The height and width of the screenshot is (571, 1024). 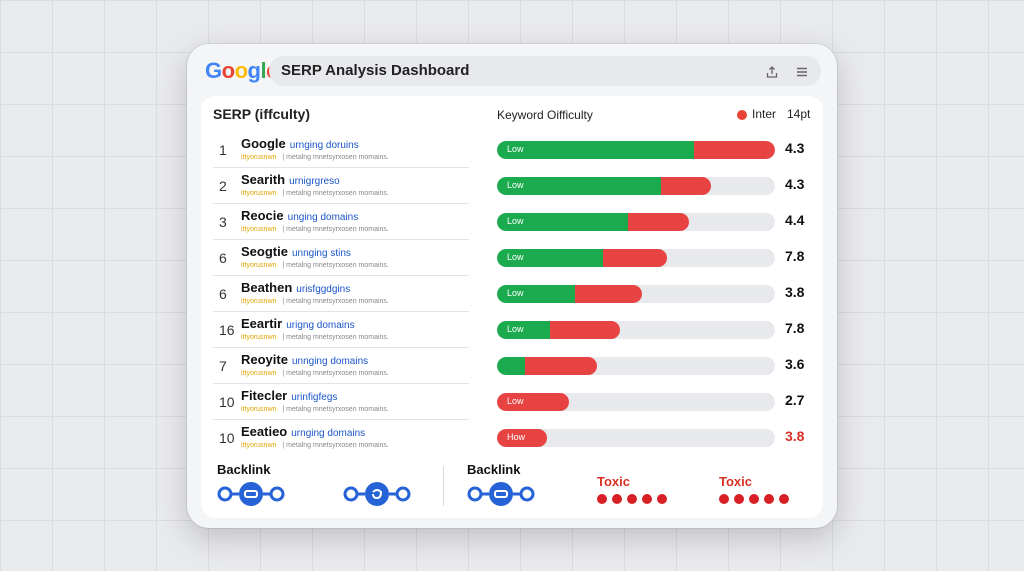 I want to click on right-column-title: Keyword Oifficulty, so click(x=545, y=115).